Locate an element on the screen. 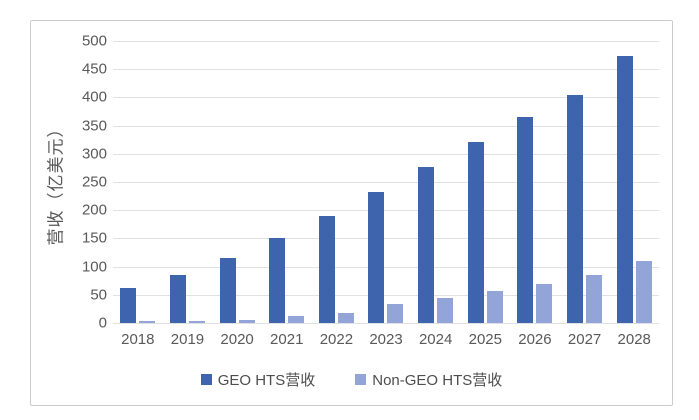 The image size is (699, 420). y-tick-label: 300 is located at coordinates (94, 154).